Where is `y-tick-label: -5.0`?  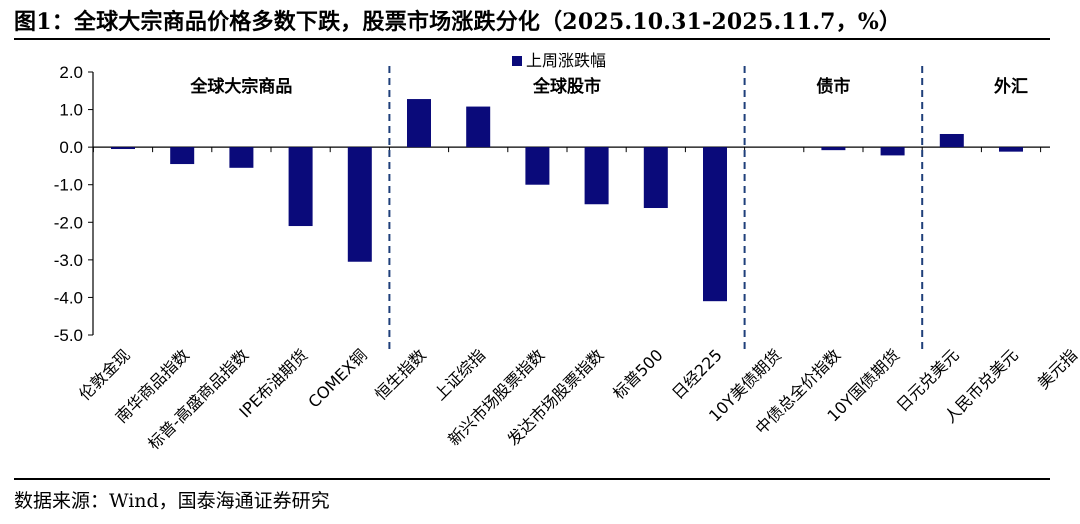
y-tick-label: -5.0 is located at coordinates (68, 335).